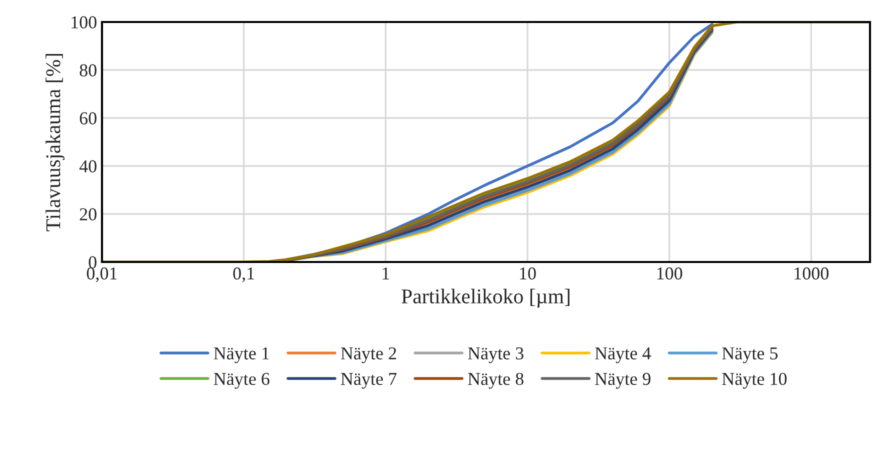 The width and height of the screenshot is (878, 450). Describe the element at coordinates (88, 118) in the screenshot. I see `y-tick-label: 60` at that location.